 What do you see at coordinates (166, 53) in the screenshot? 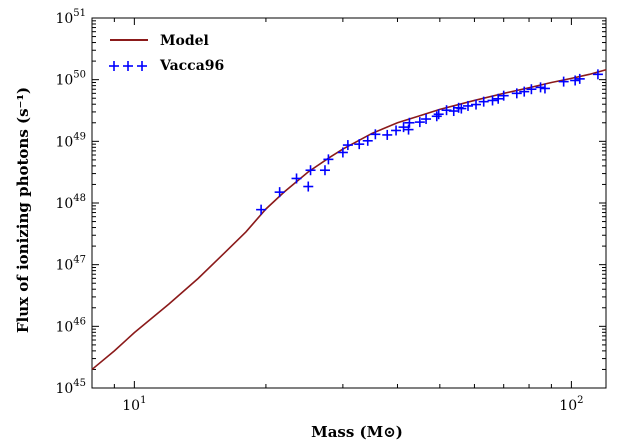
I see `legend: Model Vacca96` at bounding box center [166, 53].